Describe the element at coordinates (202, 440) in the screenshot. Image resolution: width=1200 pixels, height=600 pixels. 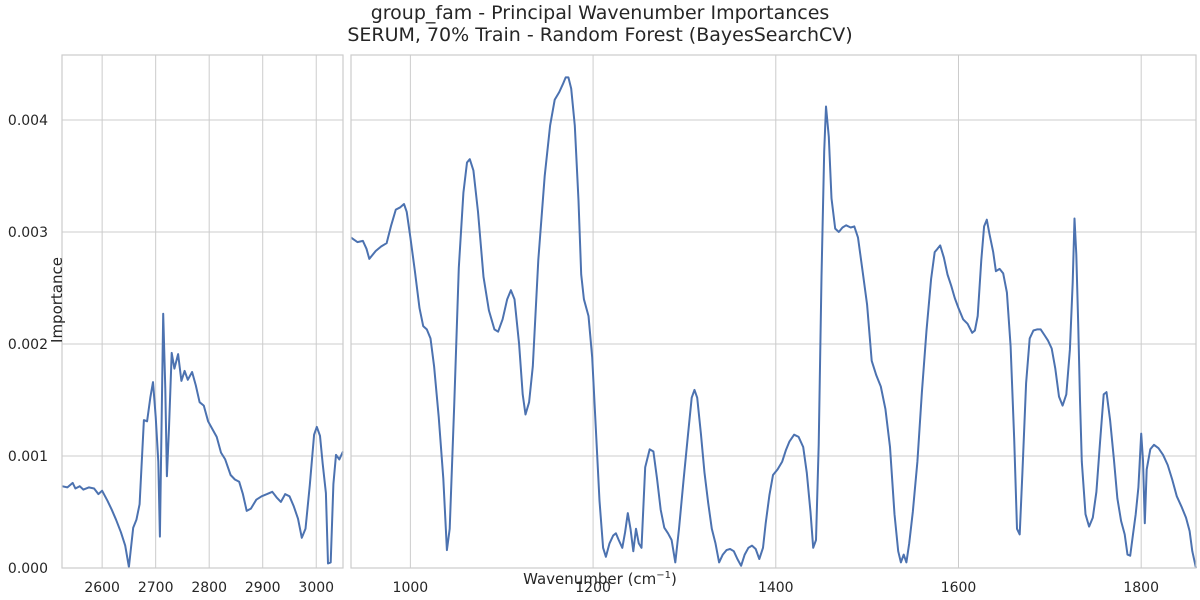
I see `importance-series-line` at that location.